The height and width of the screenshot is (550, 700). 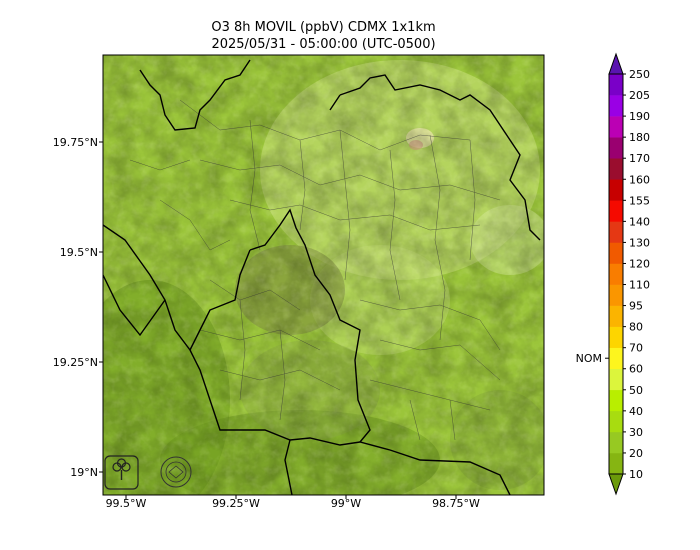 I want to click on nom-label: NOM, so click(x=589, y=358).